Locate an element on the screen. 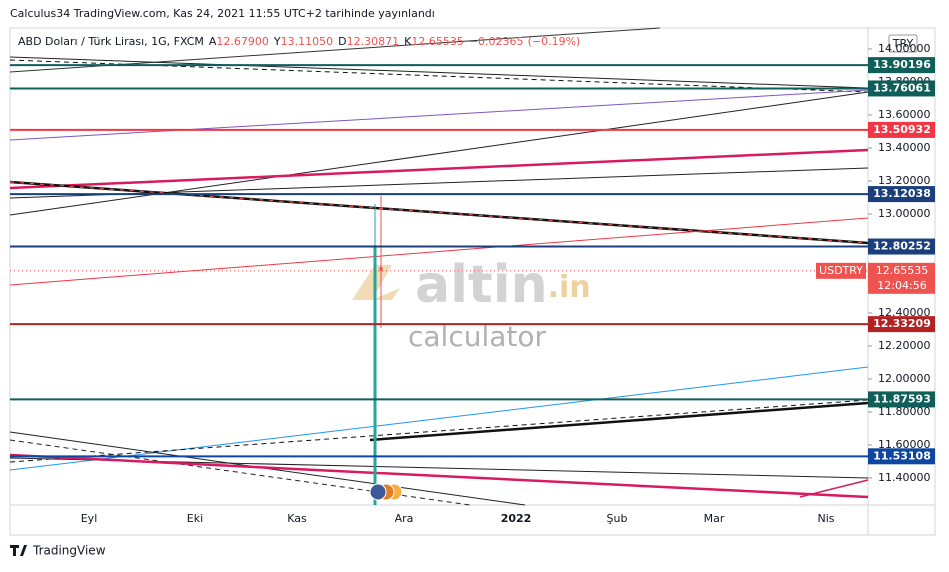 This screenshot has height=572, width=949. ohlc-key: A is located at coordinates (213, 41).